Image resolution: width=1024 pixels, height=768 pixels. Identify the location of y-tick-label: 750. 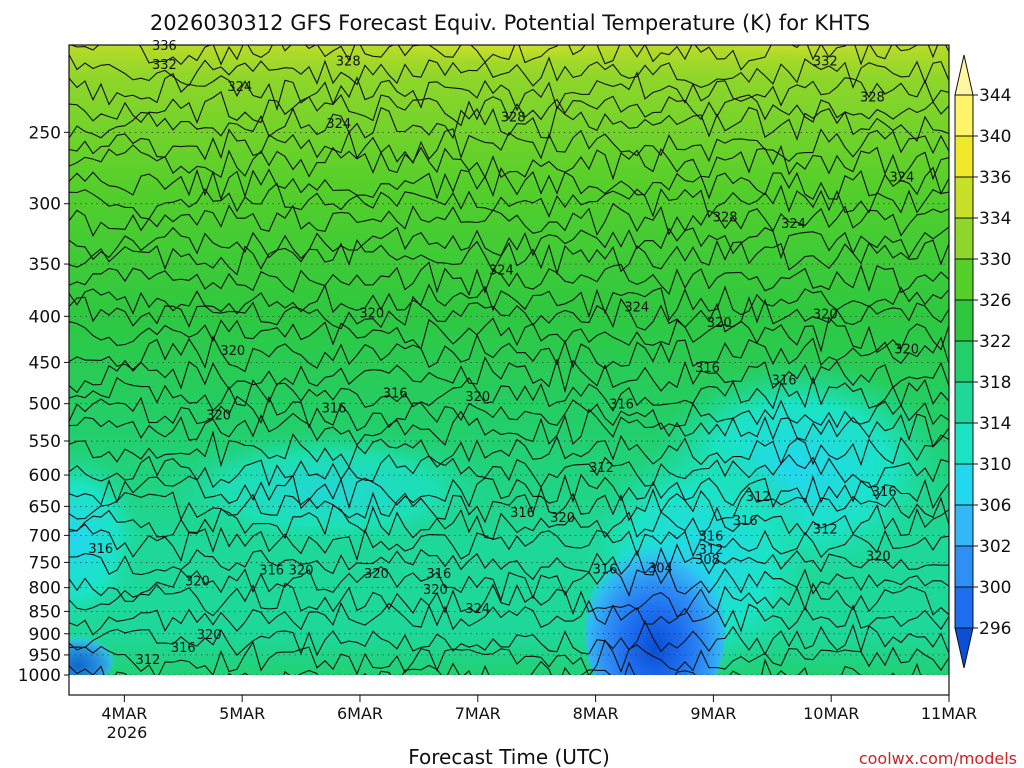
(45, 563).